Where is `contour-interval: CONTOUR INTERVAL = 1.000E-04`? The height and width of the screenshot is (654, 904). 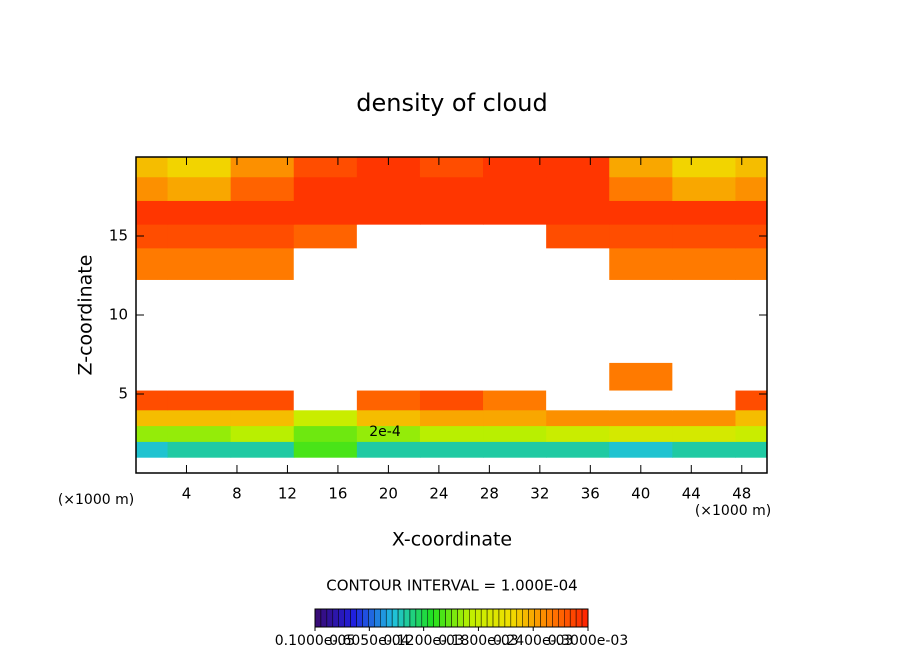 contour-interval: CONTOUR INTERVAL = 1.000E-04 is located at coordinates (451, 586).